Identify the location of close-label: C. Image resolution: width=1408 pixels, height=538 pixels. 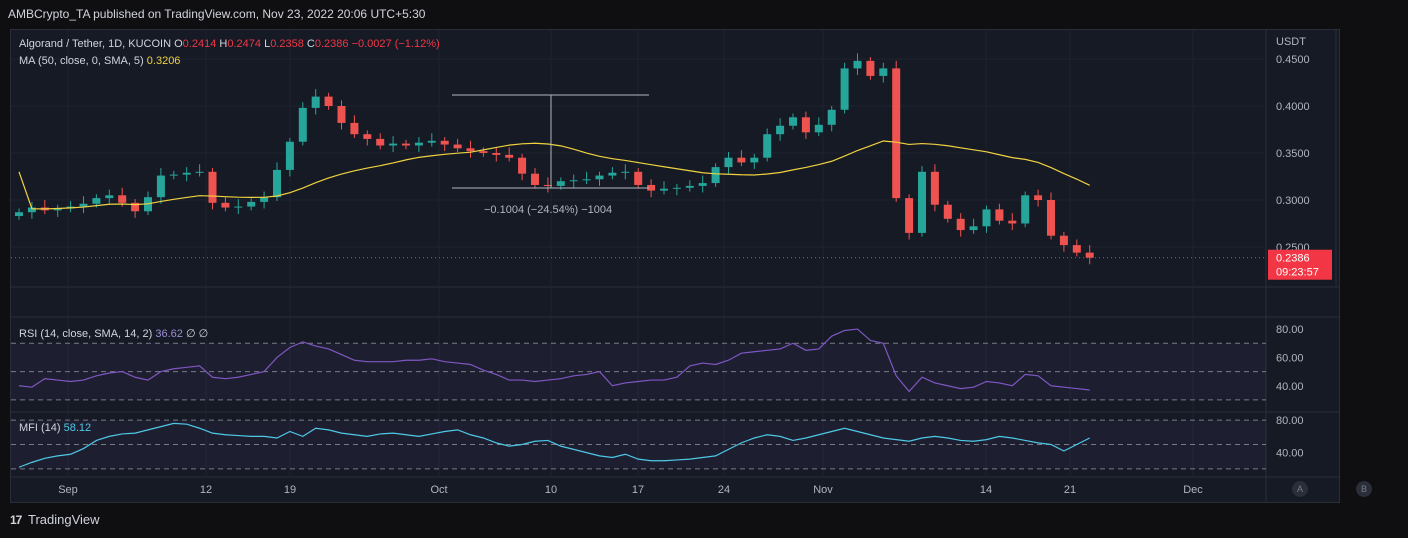
(310, 44).